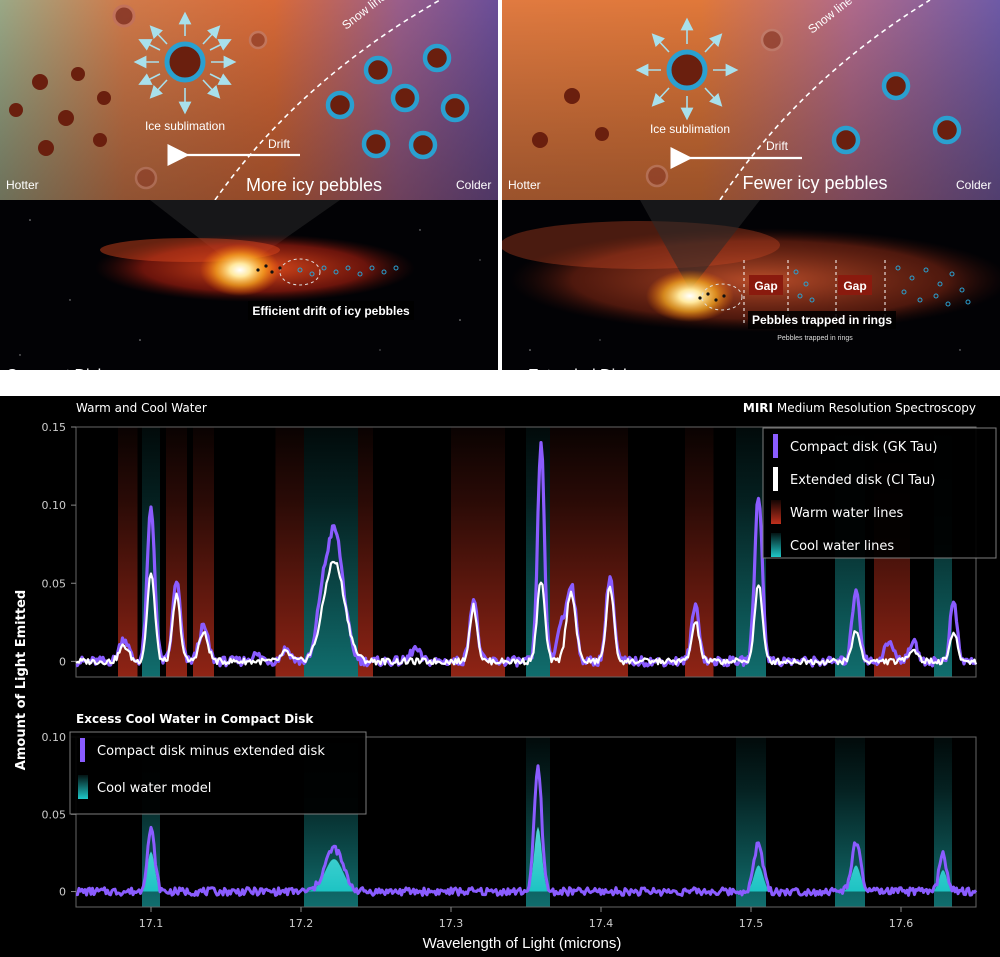  Describe the element at coordinates (522, 943) in the screenshot. I see `x-axis-label: Wavelength of Light (microns)` at that location.